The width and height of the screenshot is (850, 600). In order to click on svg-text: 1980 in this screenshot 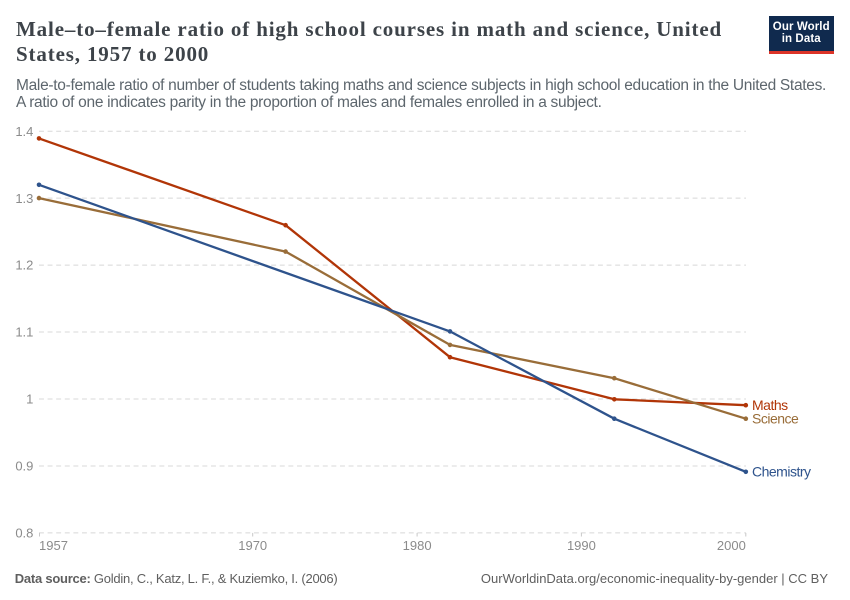, I will do `click(417, 545)`.